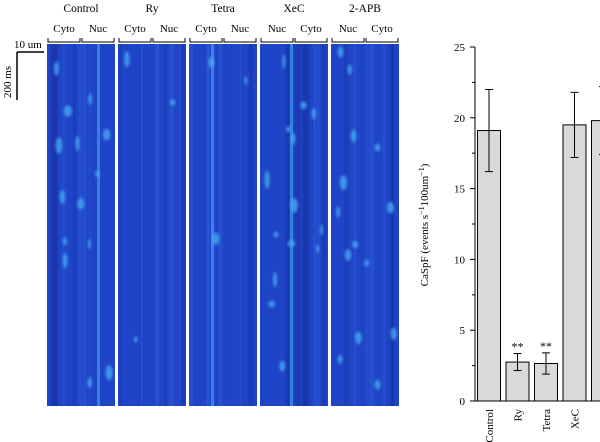 Image resolution: width=600 pixels, height=442 pixels. I want to click on condition-label: Control, so click(80, 9).